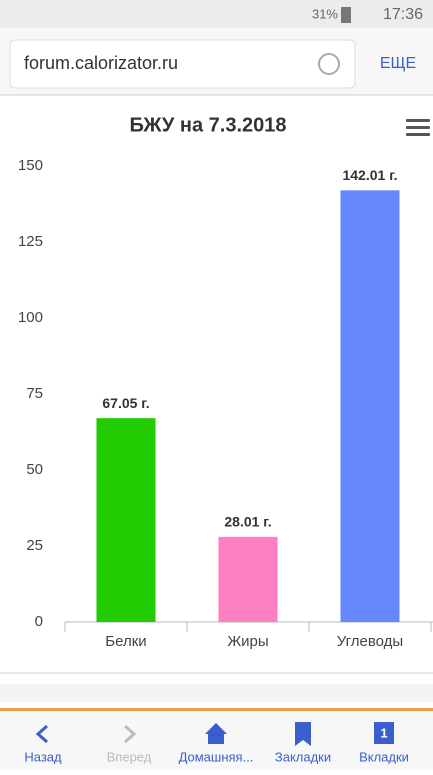  I want to click on tabs-icon, so click(384, 733).